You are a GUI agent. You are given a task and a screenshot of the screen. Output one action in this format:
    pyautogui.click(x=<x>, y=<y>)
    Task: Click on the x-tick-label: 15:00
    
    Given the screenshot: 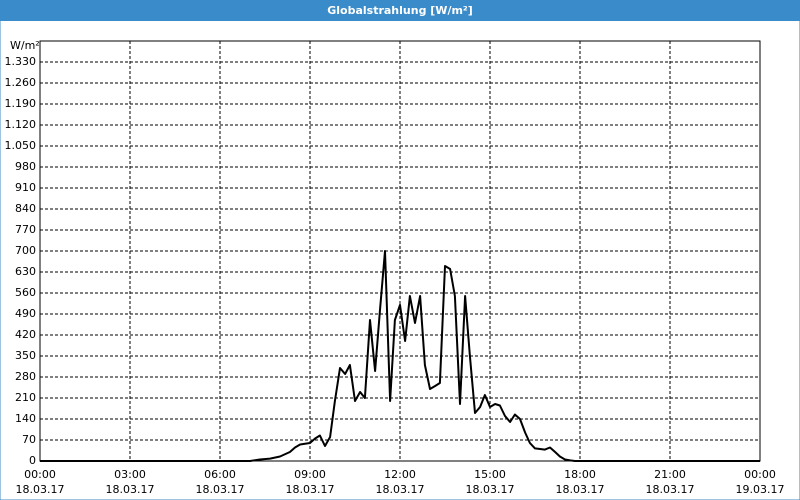 What is the action you would take?
    pyautogui.click(x=490, y=474)
    